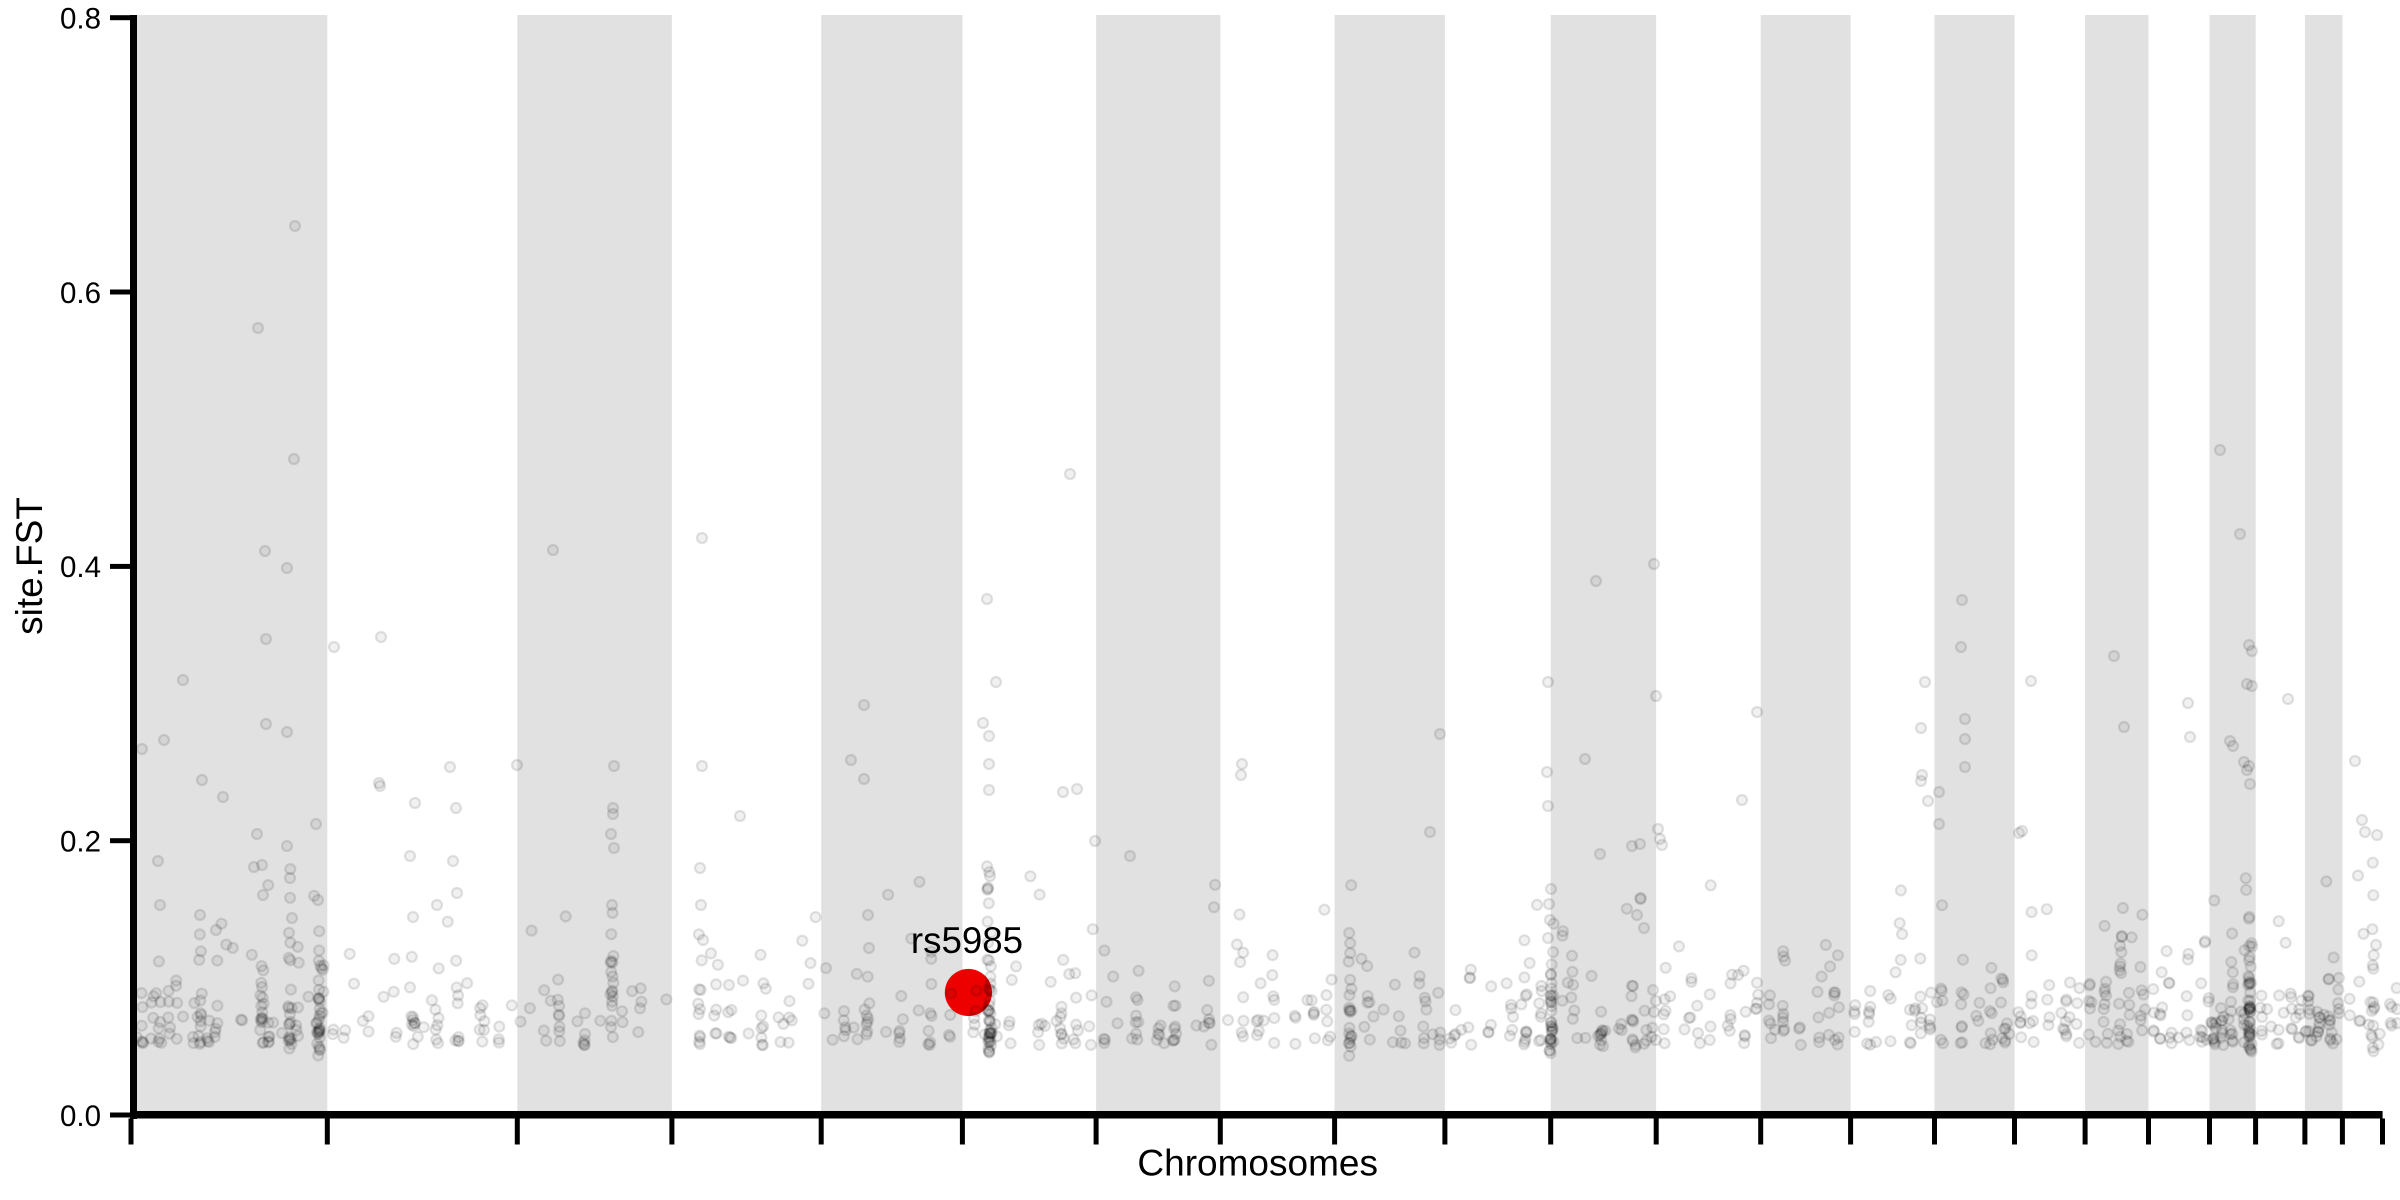  I want to click on svg-text: site.FST, so click(29, 566).